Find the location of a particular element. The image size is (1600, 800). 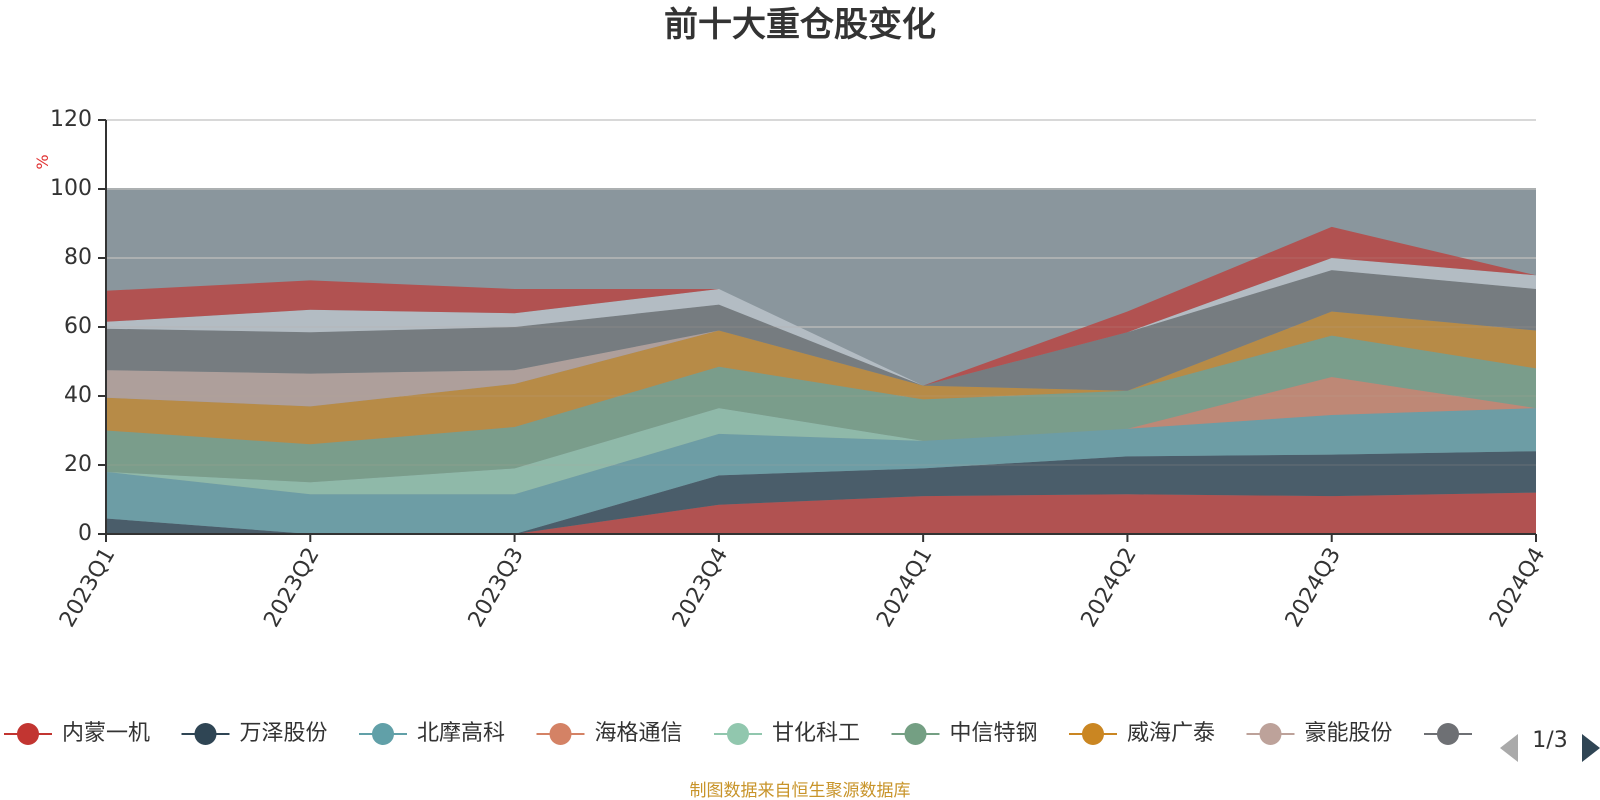

x-tick-label: 2024Q3 is located at coordinates (1313, 588).